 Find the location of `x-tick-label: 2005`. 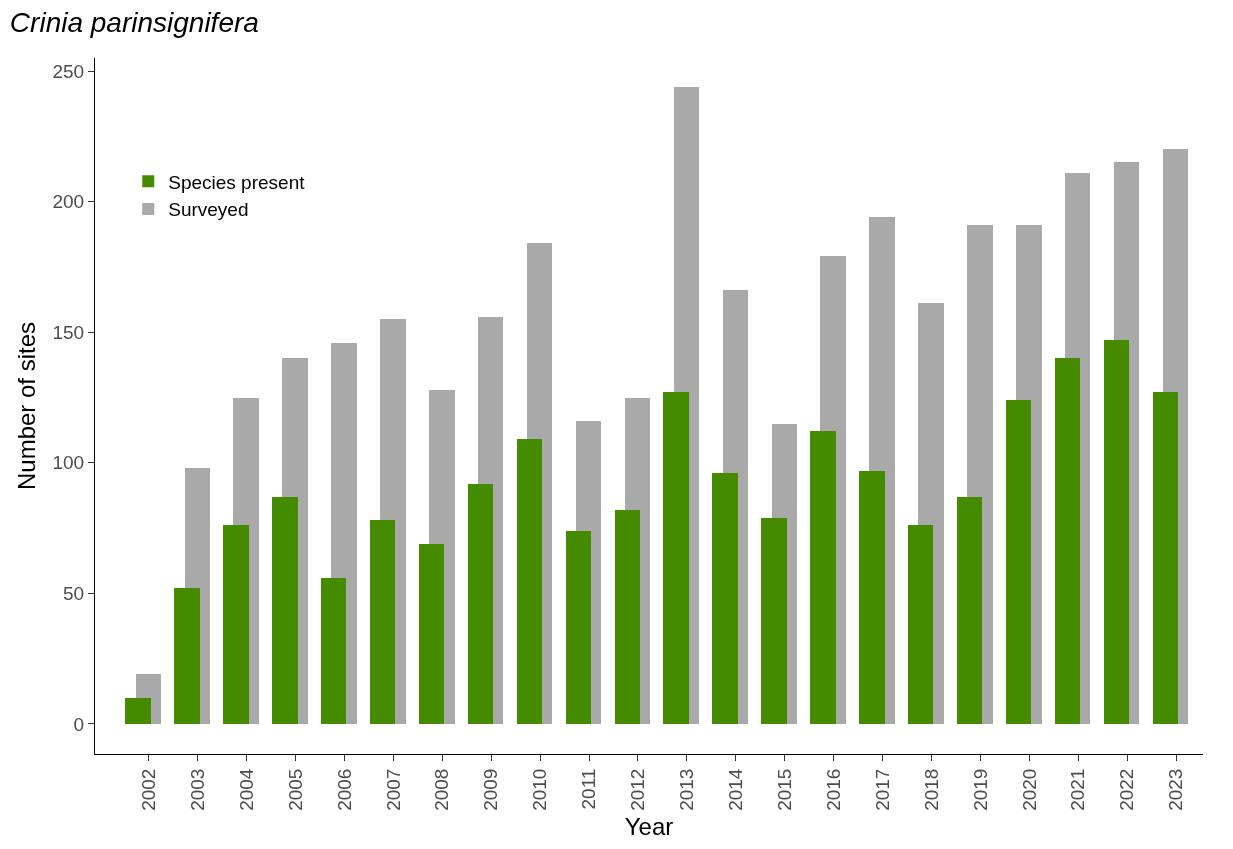

x-tick-label: 2005 is located at coordinates (295, 789).